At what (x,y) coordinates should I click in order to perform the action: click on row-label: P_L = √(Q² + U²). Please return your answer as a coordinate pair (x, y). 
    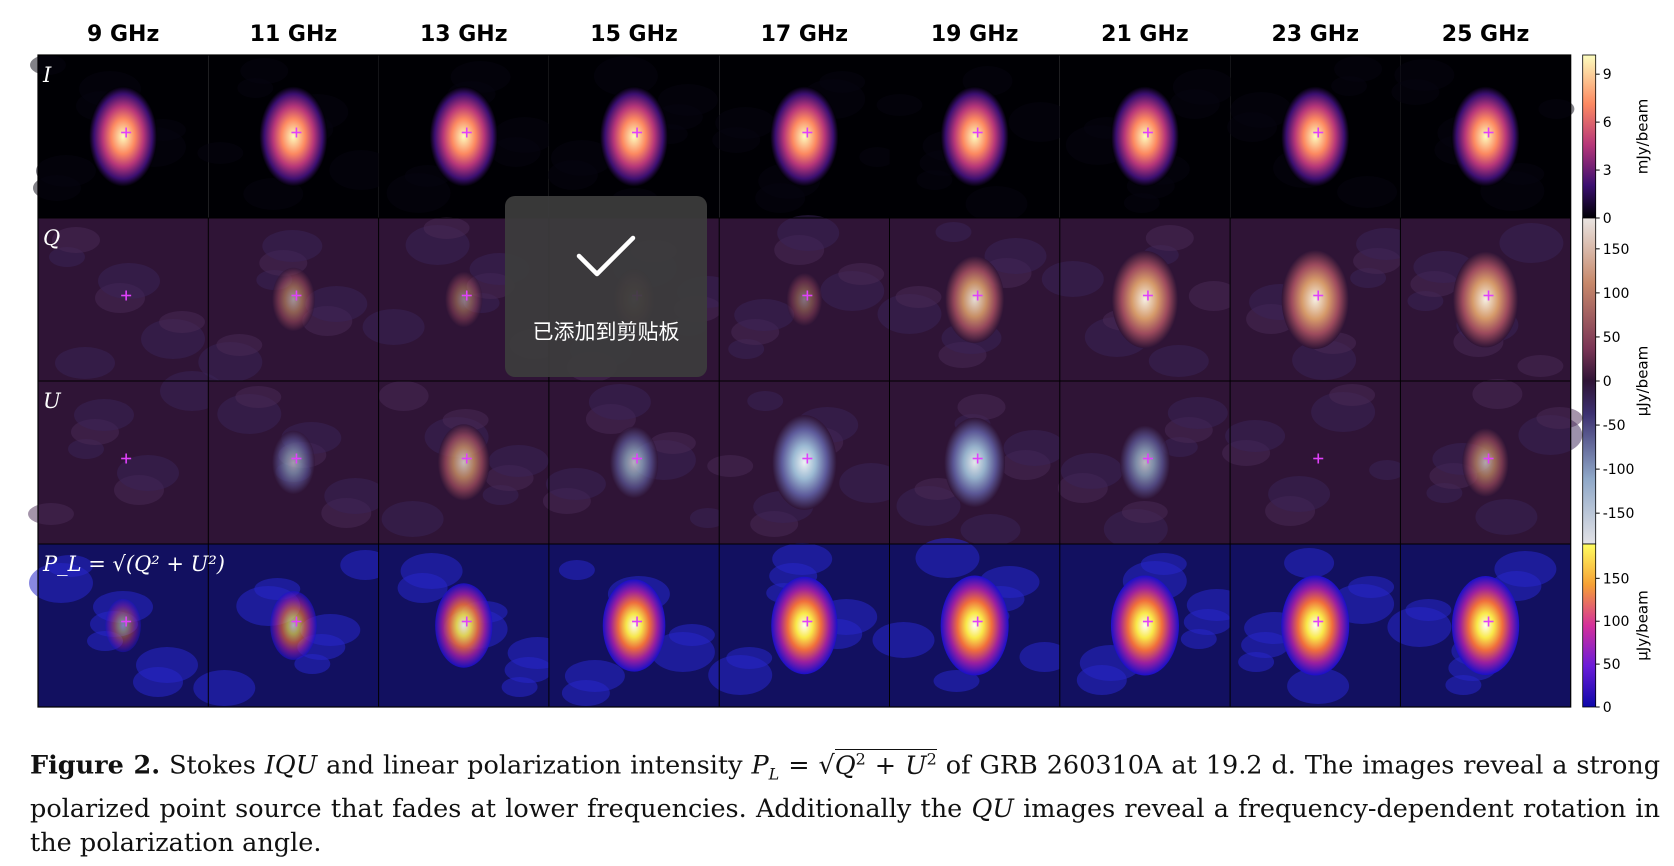
    Looking at the image, I should click on (133, 564).